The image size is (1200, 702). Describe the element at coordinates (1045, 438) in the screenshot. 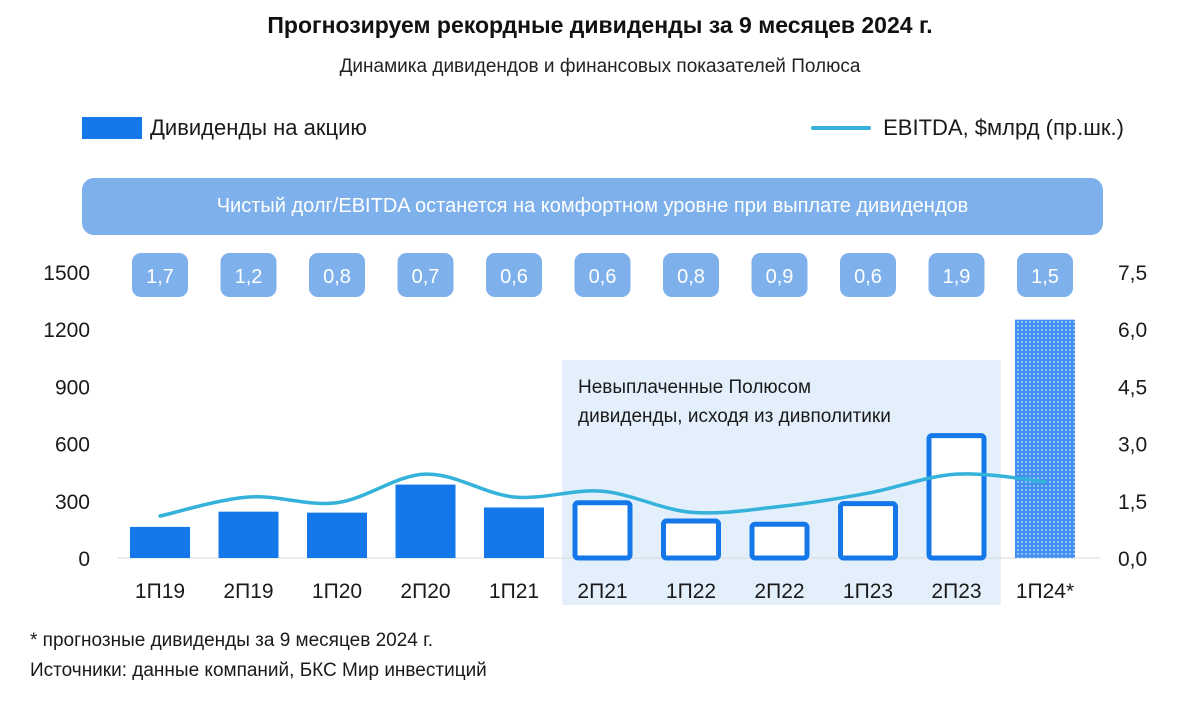

I see `dividend-bar-forecast` at that location.